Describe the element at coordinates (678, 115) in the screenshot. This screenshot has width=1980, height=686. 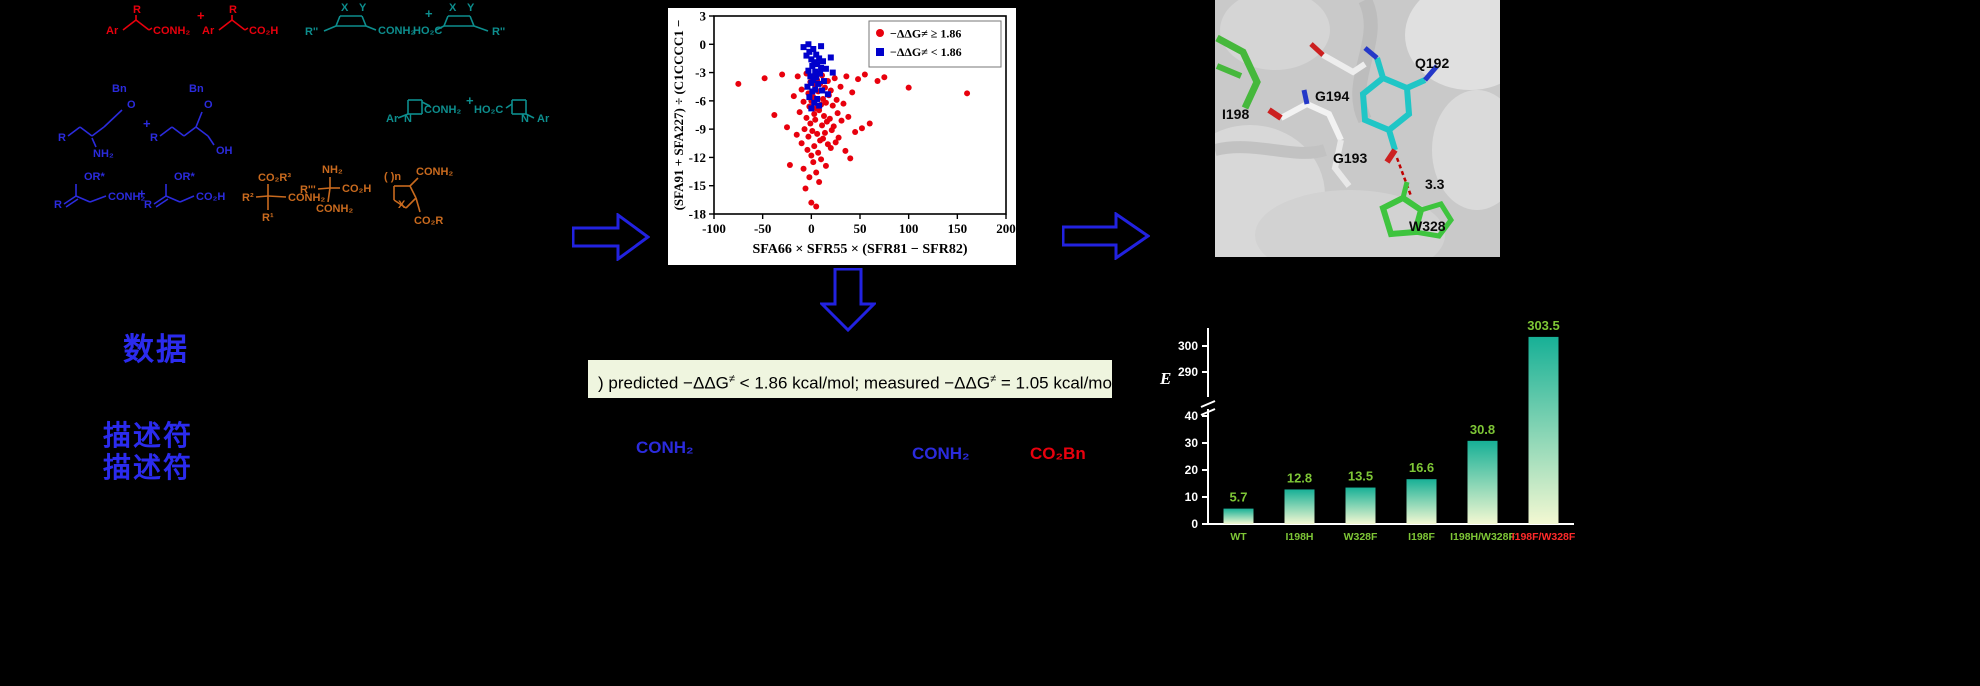
I see `y-axis-label: (SFA91 + SFA227) ÷ (C1CCCC1 −` at that location.